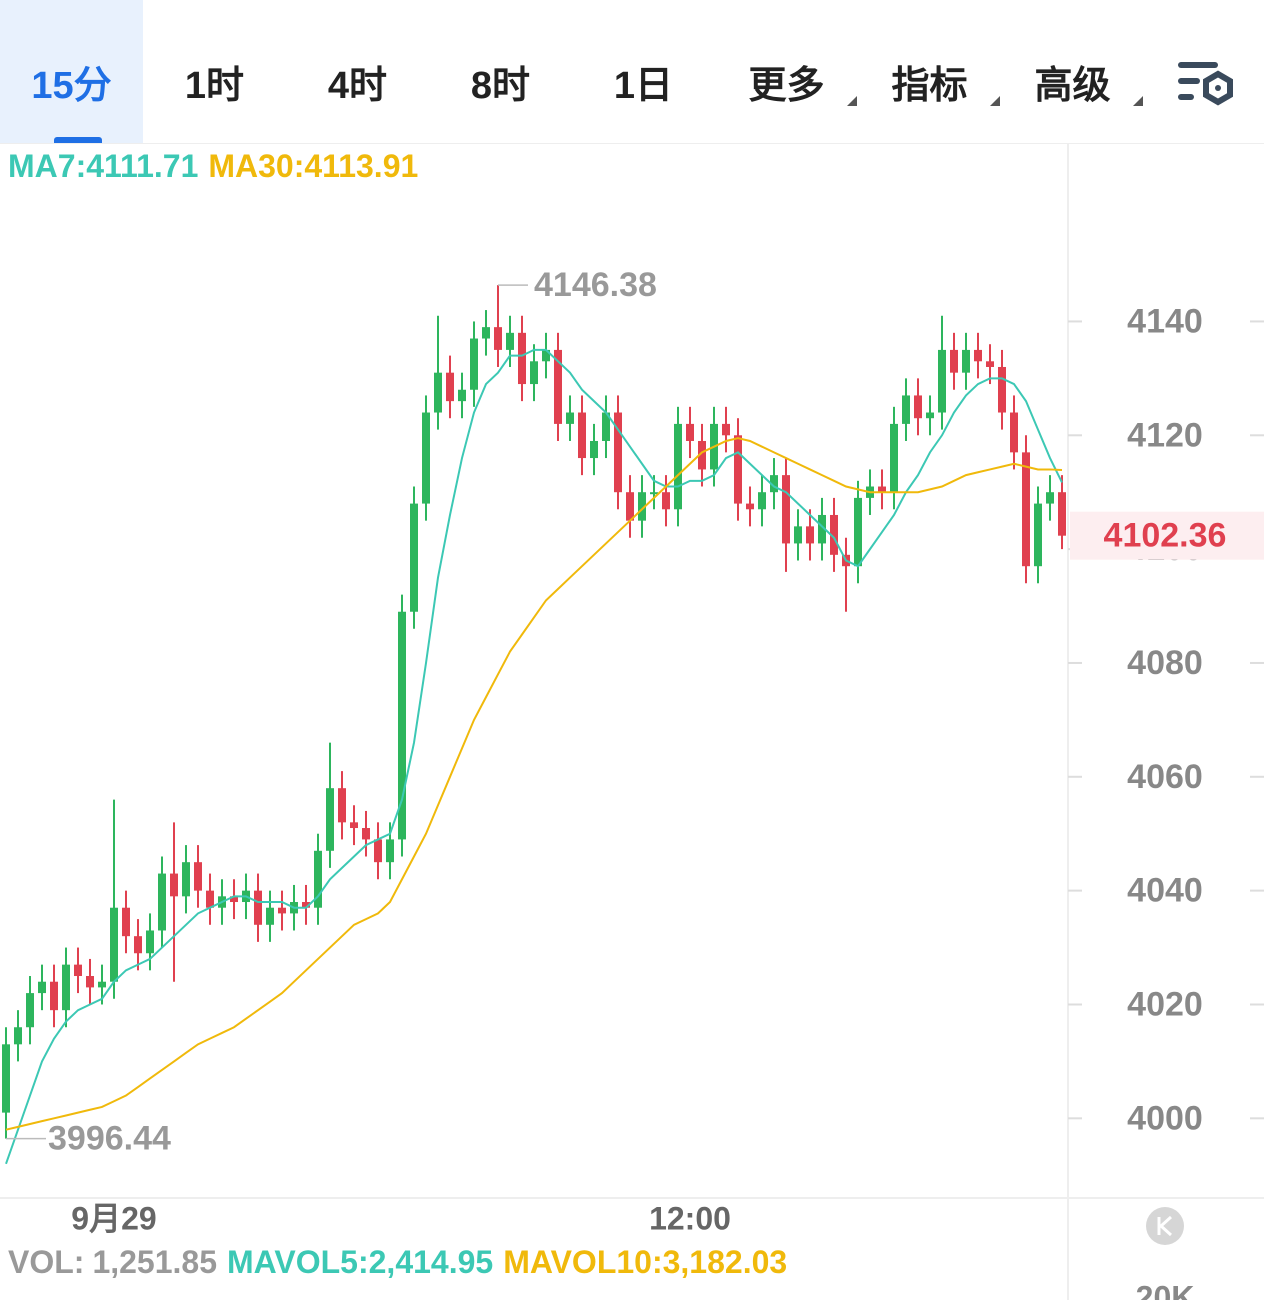 The width and height of the screenshot is (1264, 1300). Describe the element at coordinates (595, 285) in the screenshot. I see `high-label: 4146.38` at that location.